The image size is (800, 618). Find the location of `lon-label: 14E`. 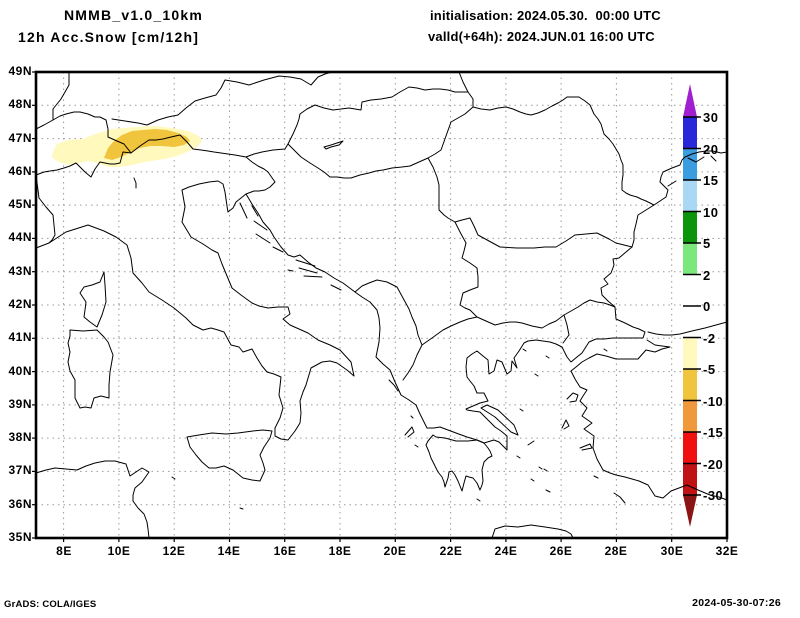

lon-label: 14E is located at coordinates (229, 551).